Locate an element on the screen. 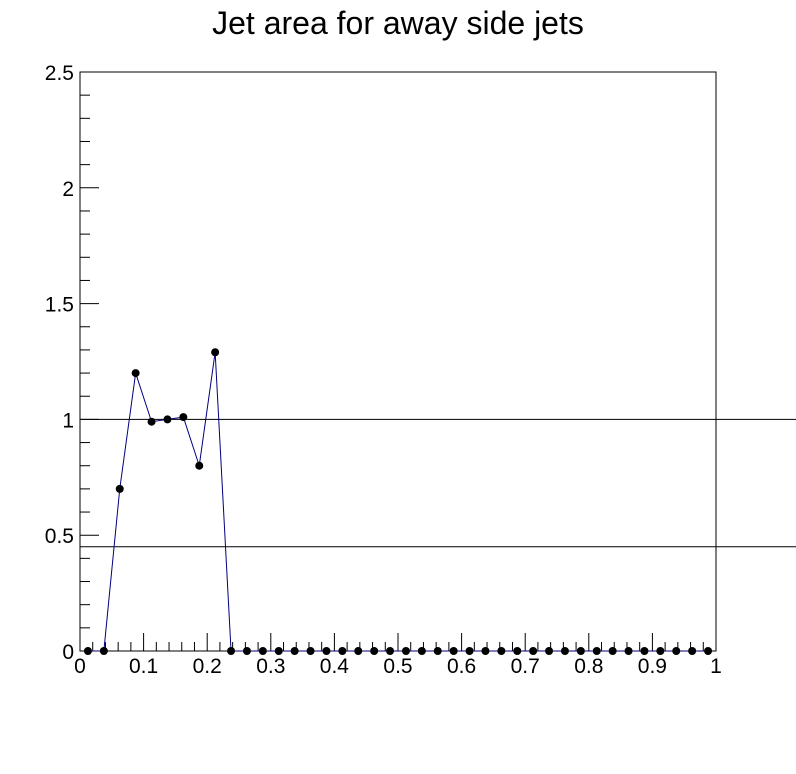 Image resolution: width=796 pixels, height=774 pixels. y-tick-label: 0.5 is located at coordinates (59, 536).